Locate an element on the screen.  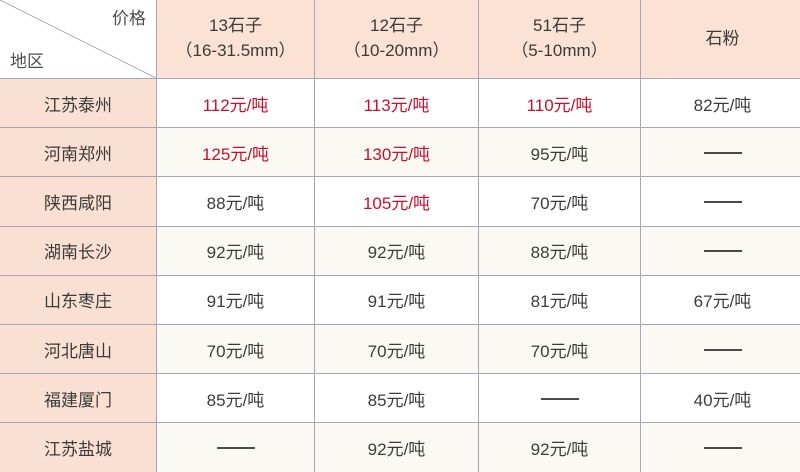
region-cell: 江苏泰州 is located at coordinates (78, 103).